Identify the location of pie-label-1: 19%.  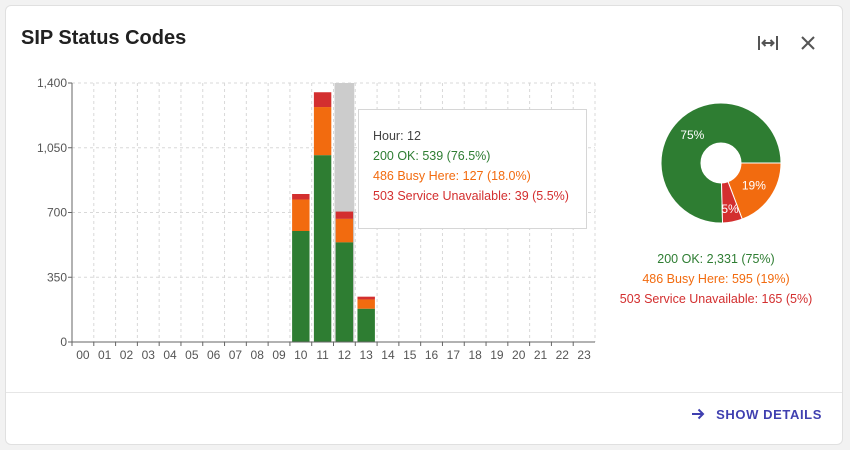
(754, 186).